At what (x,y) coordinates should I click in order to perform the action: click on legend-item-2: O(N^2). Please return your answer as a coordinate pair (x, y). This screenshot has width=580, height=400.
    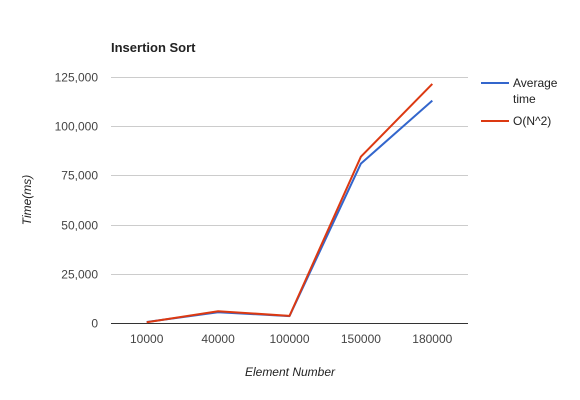
    Looking at the image, I should click on (516, 121).